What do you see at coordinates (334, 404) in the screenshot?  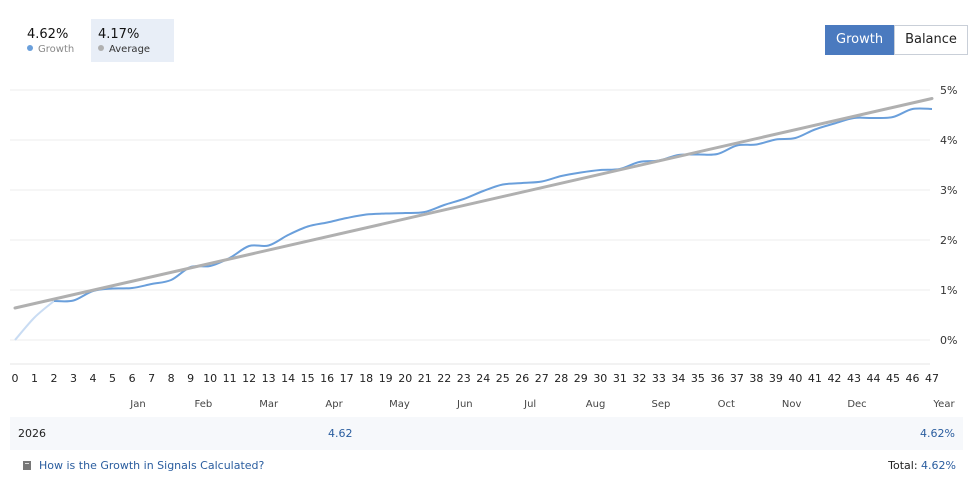 I see `month-label: Apr` at bounding box center [334, 404].